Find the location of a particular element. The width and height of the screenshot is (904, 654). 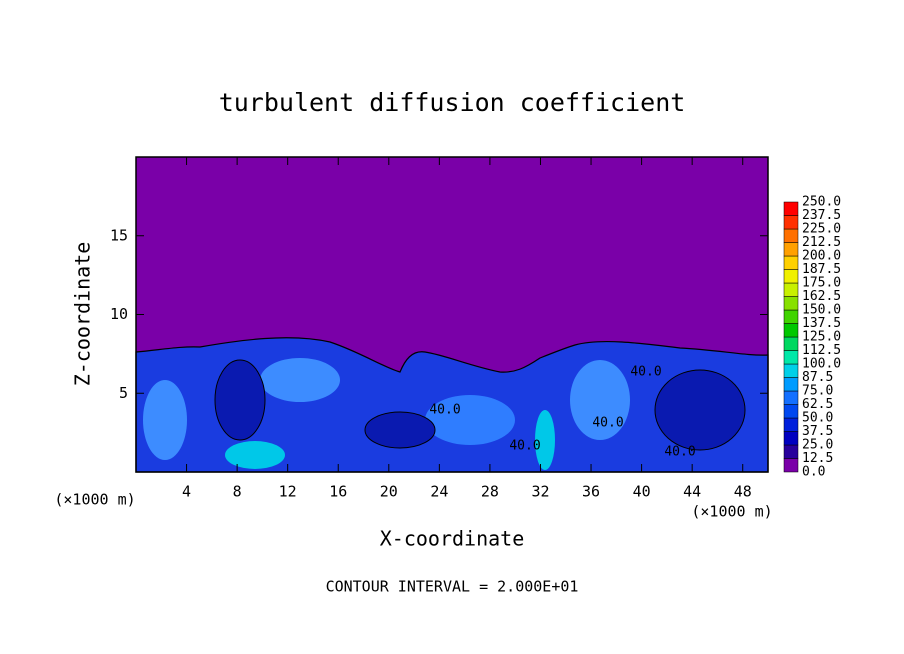

colorbar-label: 212.5 is located at coordinates (821, 242).